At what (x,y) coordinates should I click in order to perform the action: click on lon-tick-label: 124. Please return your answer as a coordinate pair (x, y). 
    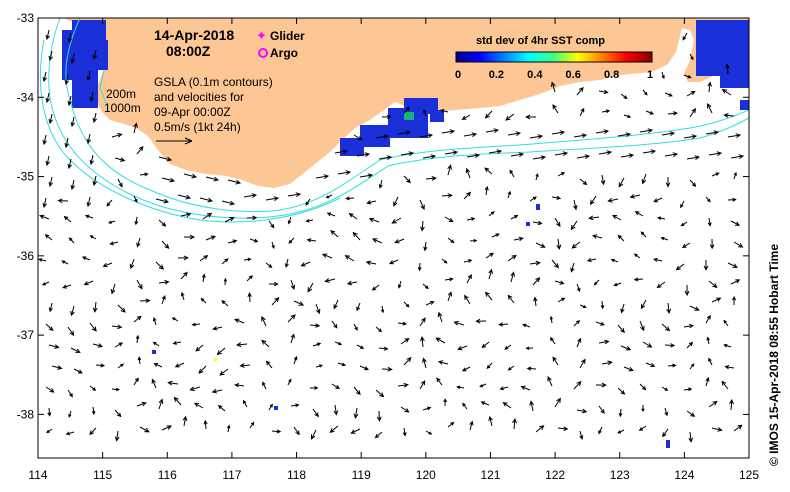
    Looking at the image, I should click on (684, 475).